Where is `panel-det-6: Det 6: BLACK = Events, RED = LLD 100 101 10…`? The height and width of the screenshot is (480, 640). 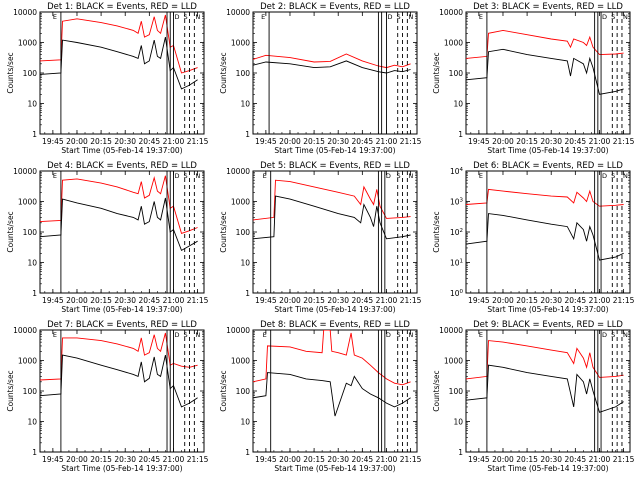 panel-det-6: Det 6: BLACK = Events, RED = LLD 100 101 10… is located at coordinates (533, 237).